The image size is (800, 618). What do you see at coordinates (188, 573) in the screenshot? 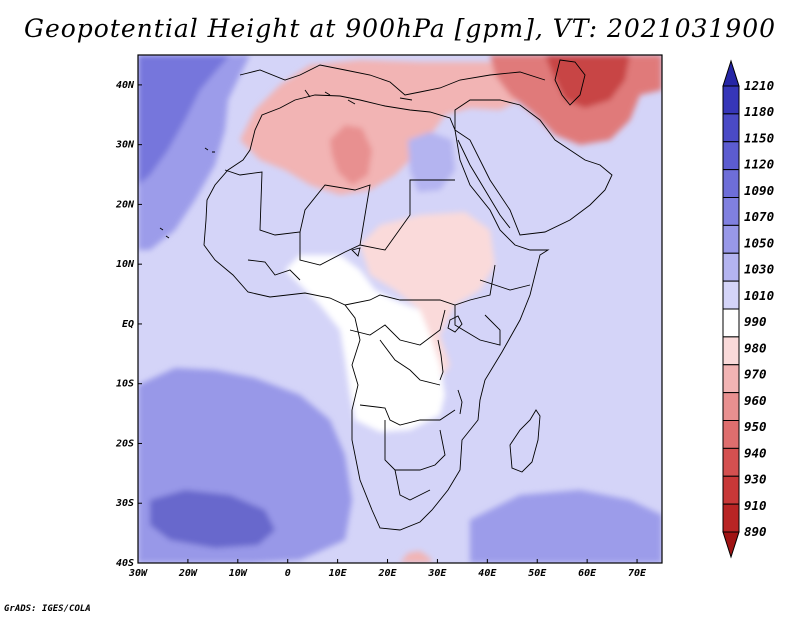
I see `x-tick-label: 20W` at bounding box center [188, 573].